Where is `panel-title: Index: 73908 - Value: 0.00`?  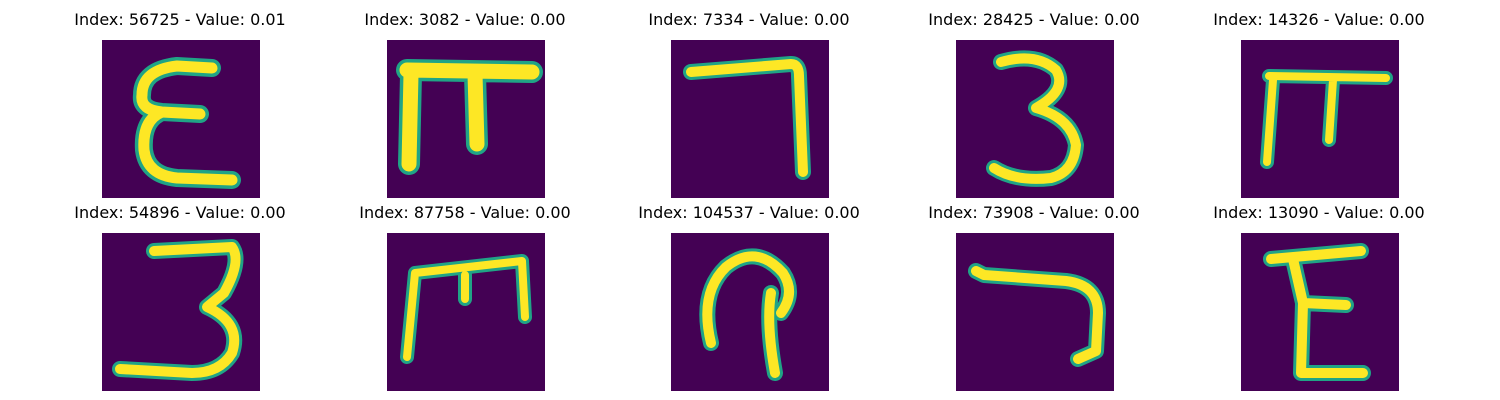
panel-title: Index: 73908 - Value: 0.00 is located at coordinates (1034, 212).